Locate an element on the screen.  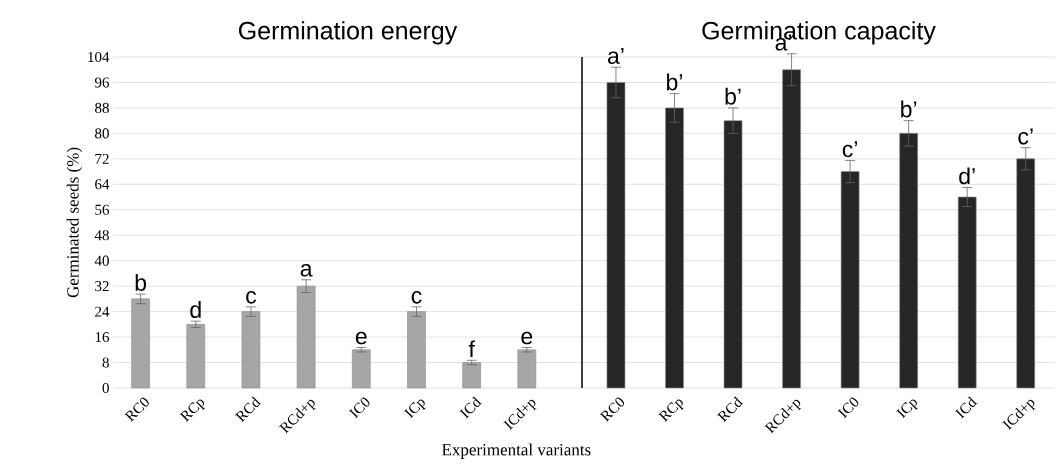
y-tick-label: 80 is located at coordinates (102, 133).